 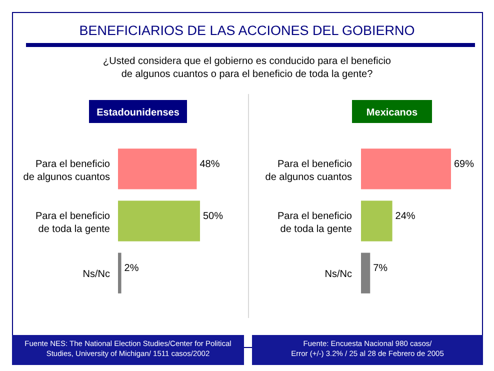 What do you see at coordinates (138, 113) in the screenshot?
I see `chart-title: Estadounidenses` at bounding box center [138, 113].